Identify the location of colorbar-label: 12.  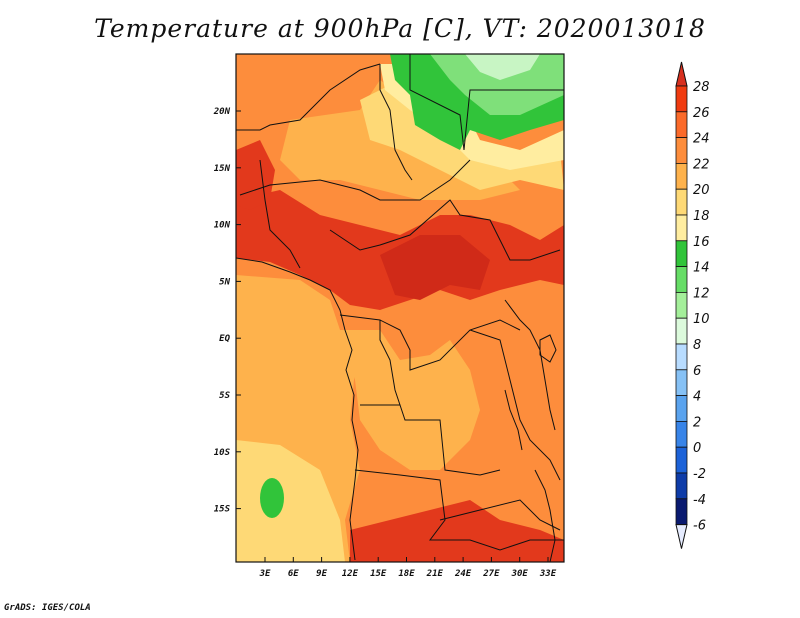
(701, 293).